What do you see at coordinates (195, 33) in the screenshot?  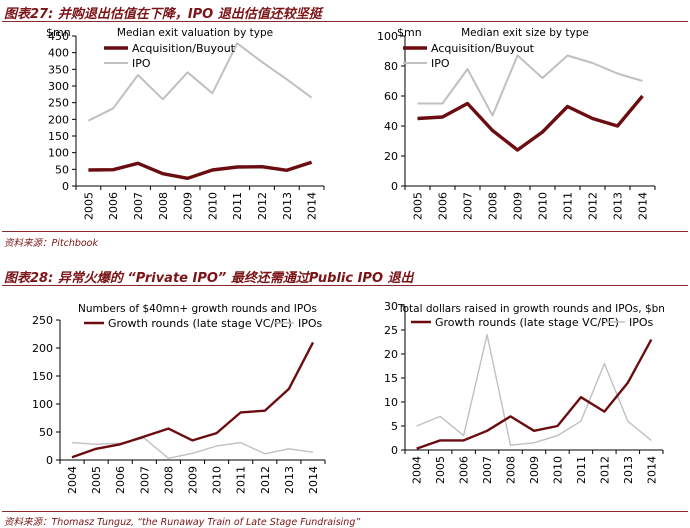 I see `chart-title: Median exit valuation by type` at bounding box center [195, 33].